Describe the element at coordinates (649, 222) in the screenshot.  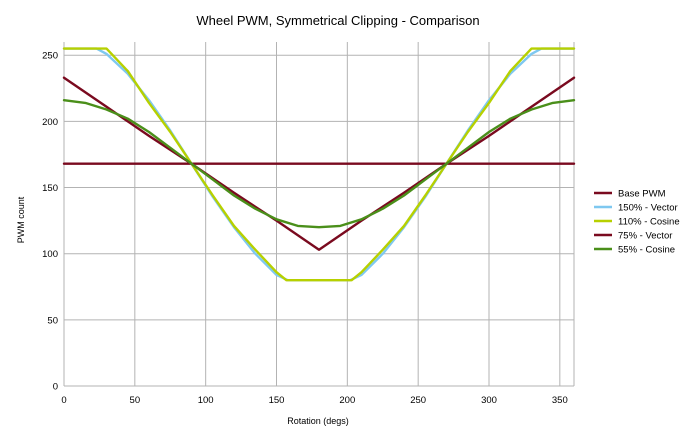
I see `legend-label: 110% - Cosine` at that location.